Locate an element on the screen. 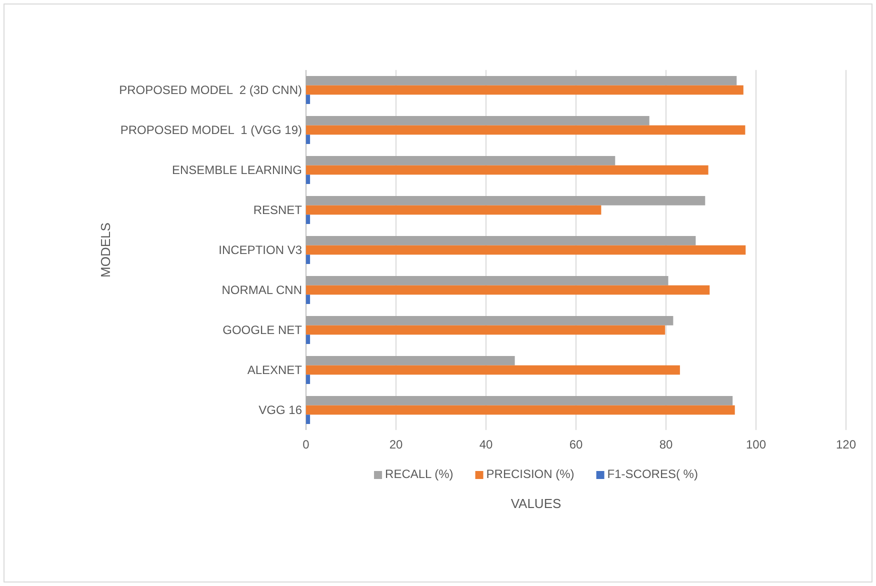  x-tick-label: 80 is located at coordinates (666, 445).